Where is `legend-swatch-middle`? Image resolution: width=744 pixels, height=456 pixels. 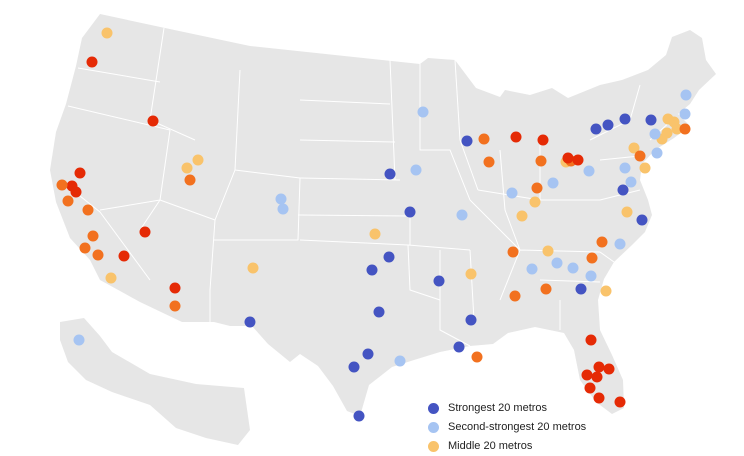
legend-swatch-middle is located at coordinates (433, 446).